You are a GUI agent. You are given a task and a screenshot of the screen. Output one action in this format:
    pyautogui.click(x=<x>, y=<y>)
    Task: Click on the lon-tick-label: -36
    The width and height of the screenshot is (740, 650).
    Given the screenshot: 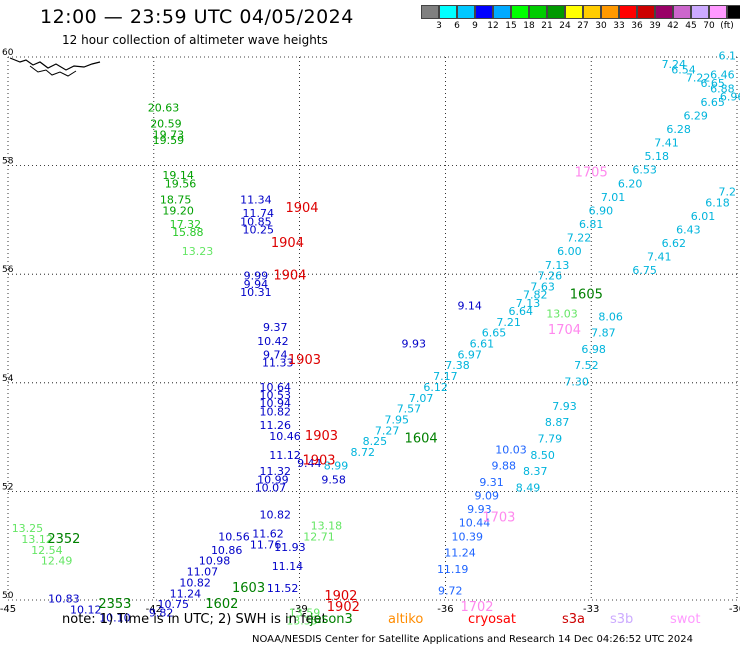 What is the action you would take?
    pyautogui.click(x=445, y=609)
    